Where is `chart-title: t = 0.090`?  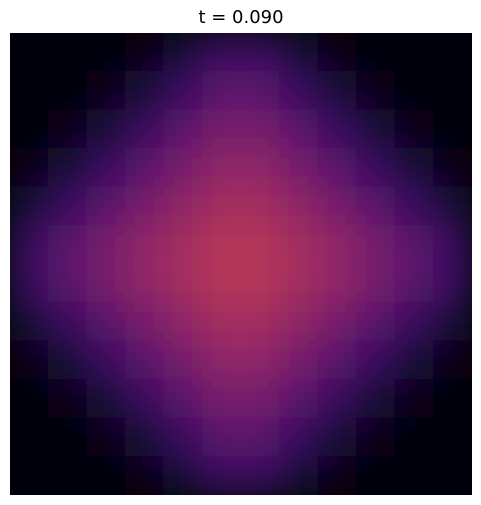 chart-title: t = 0.090 is located at coordinates (240, 17).